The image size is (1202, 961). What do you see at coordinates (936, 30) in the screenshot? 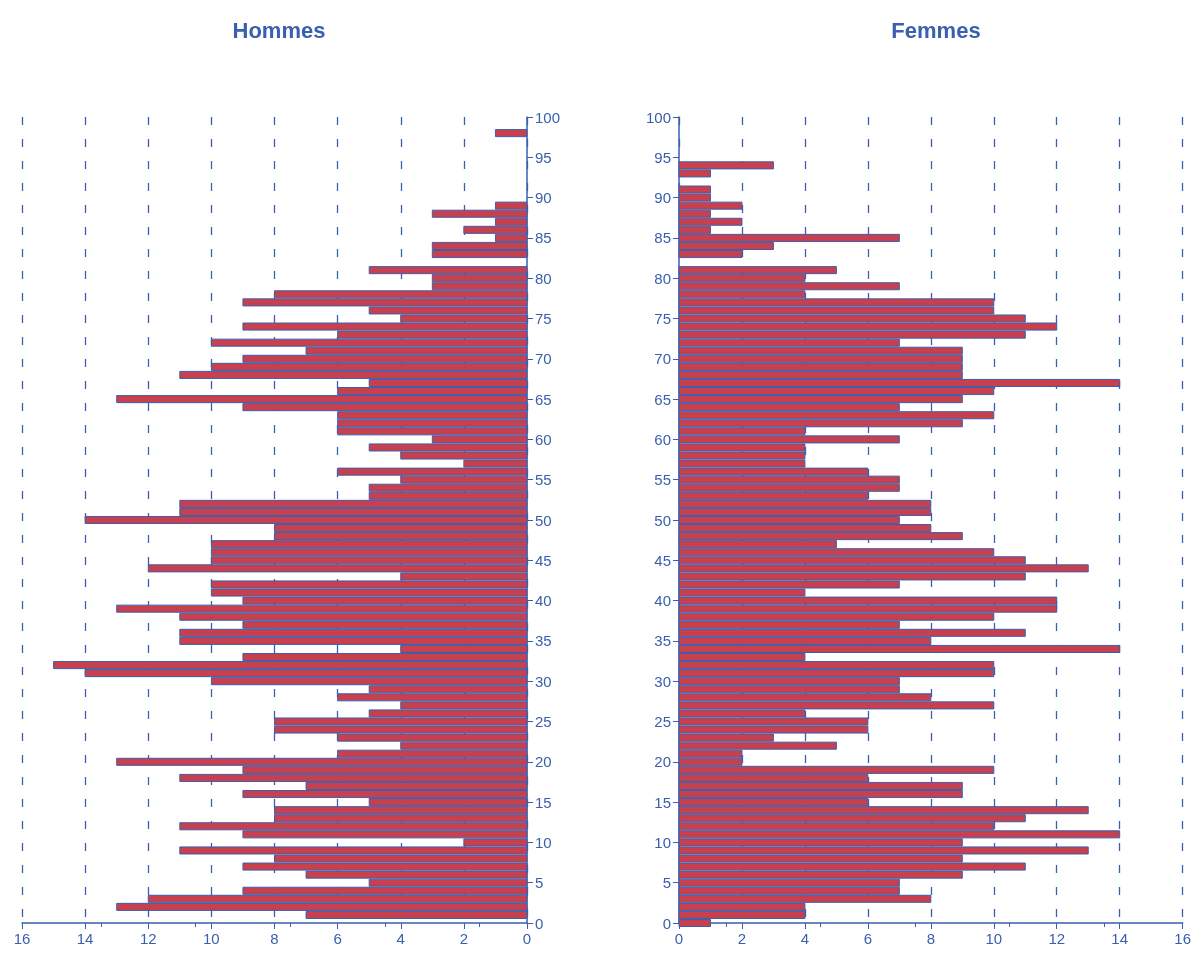
I see `chart-title: Femmes` at bounding box center [936, 30].